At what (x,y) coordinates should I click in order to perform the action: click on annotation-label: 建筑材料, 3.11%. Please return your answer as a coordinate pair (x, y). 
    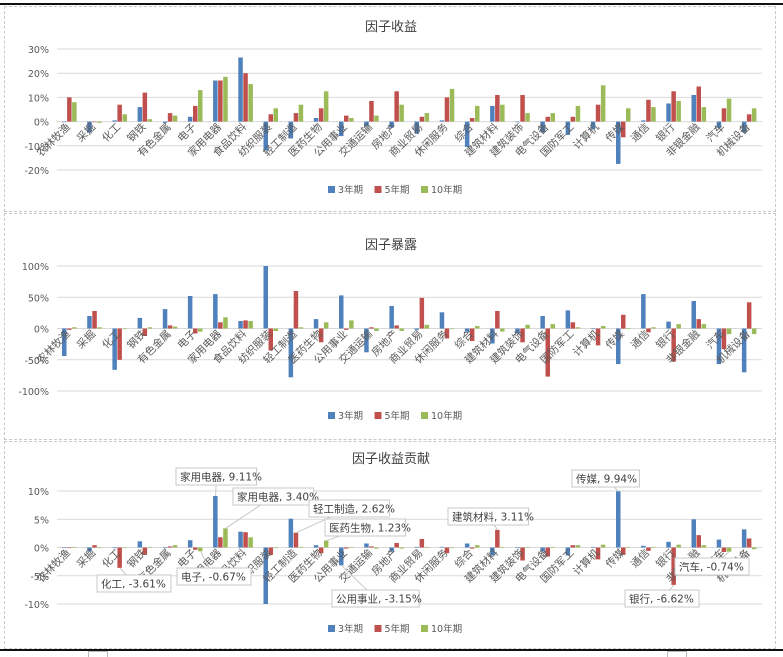
    Looking at the image, I should click on (493, 517).